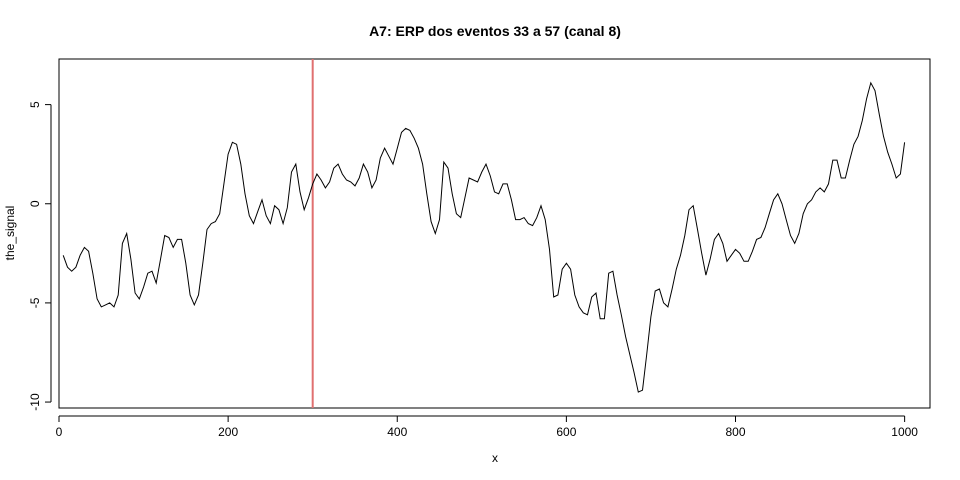 Image resolution: width=960 pixels, height=480 pixels. I want to click on y-axis: -10 -5 0 5, so click(40, 256).